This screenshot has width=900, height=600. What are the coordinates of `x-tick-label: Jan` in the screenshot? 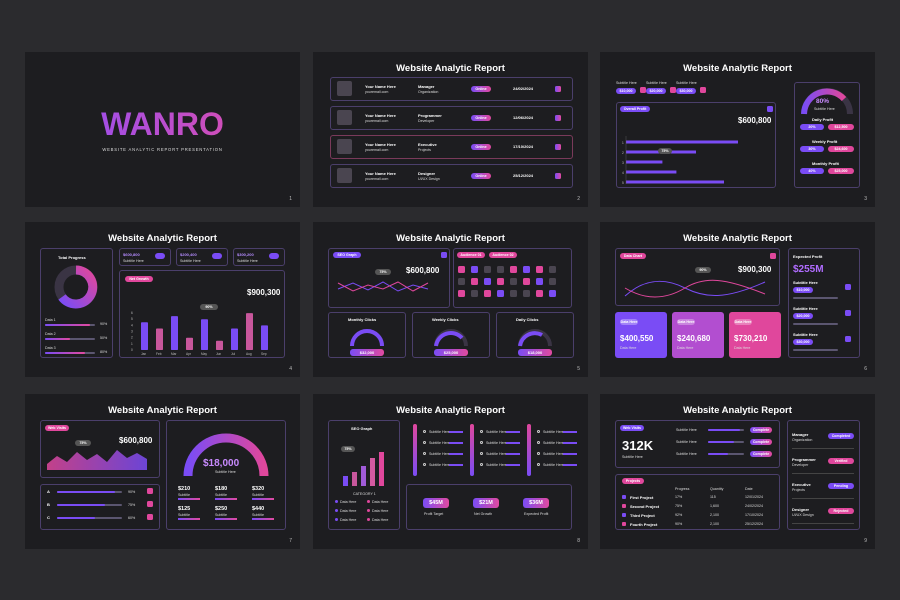 It's located at (143, 354).